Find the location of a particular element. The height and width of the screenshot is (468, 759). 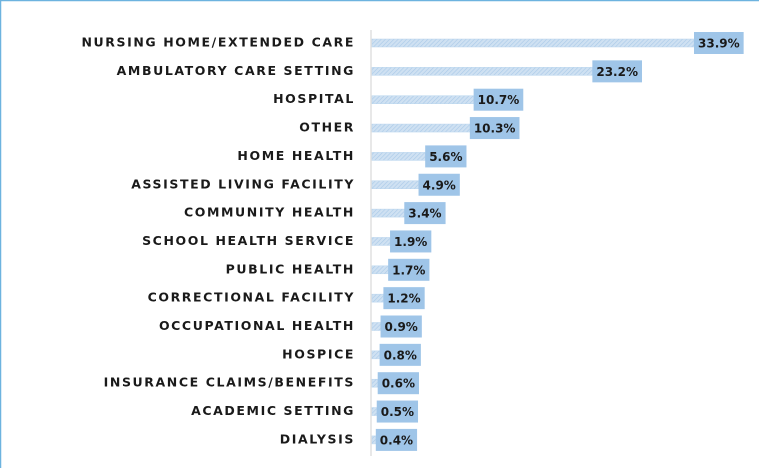

value-label: 10.3% is located at coordinates (495, 129).